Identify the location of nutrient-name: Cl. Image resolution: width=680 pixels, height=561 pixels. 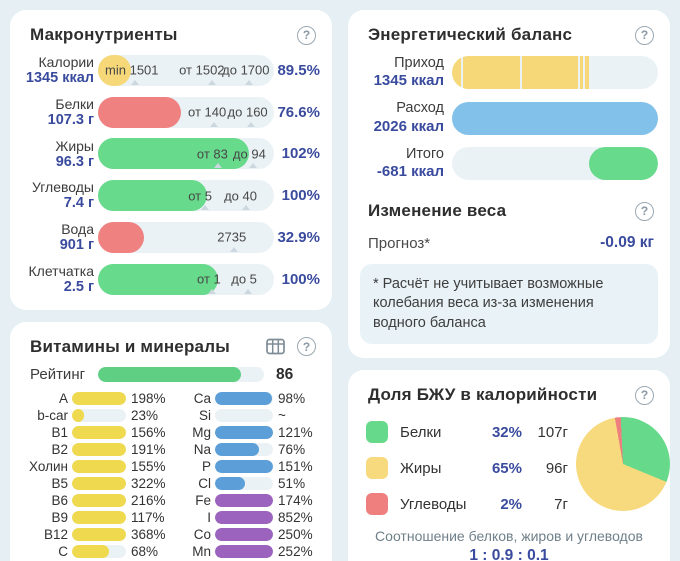
(205, 484).